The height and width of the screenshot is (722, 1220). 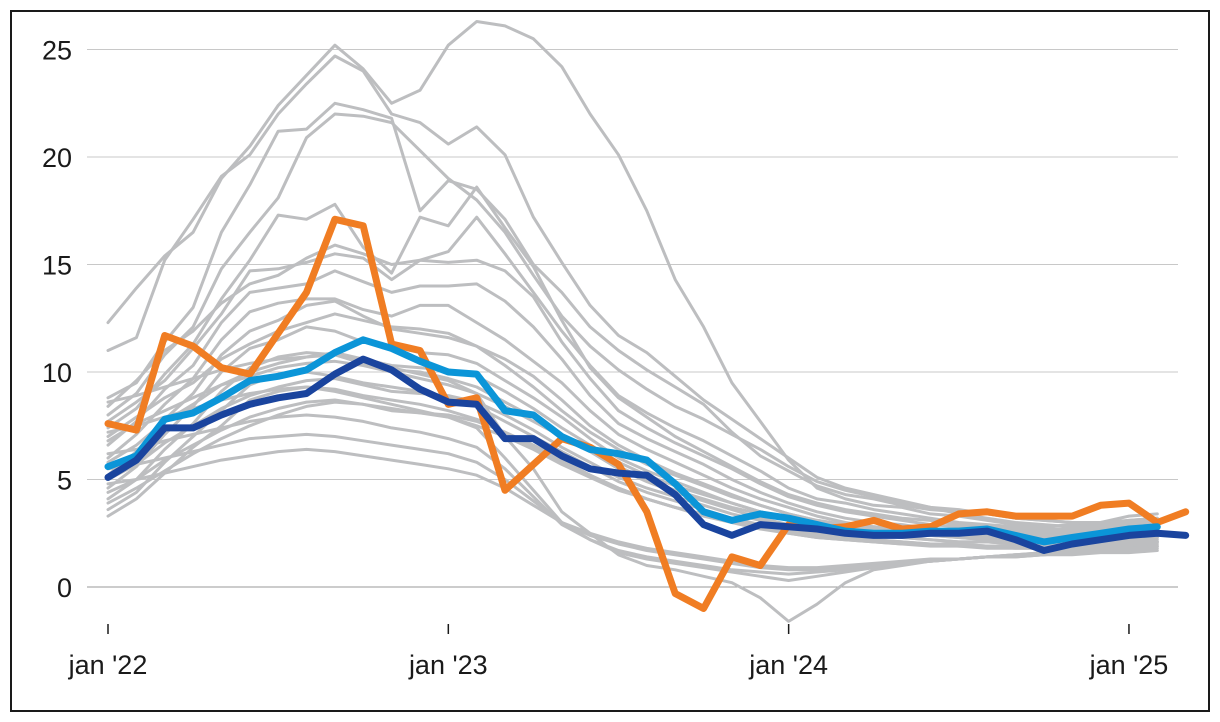 I want to click on y-tick-label-10: 10, so click(x=57, y=373).